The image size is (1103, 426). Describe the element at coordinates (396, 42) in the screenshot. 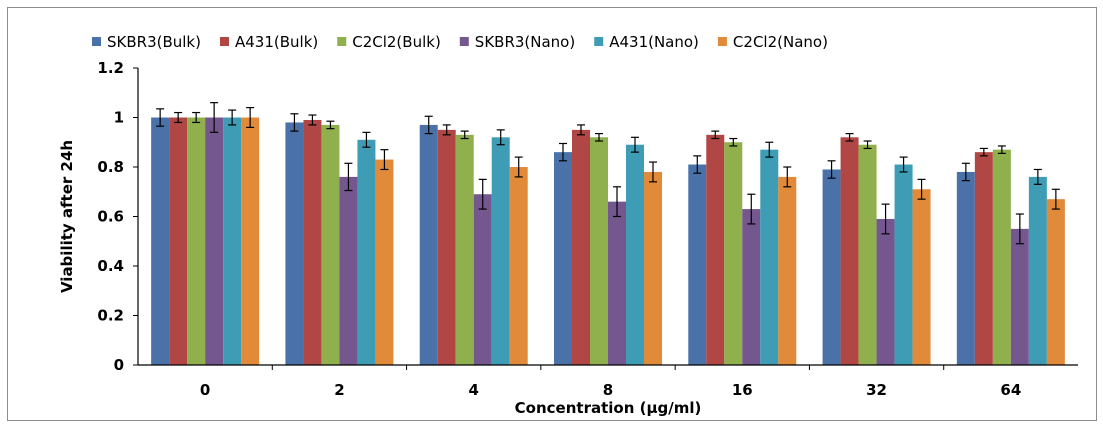

I see `legend-label: C2Cl2(Bulk)` at that location.